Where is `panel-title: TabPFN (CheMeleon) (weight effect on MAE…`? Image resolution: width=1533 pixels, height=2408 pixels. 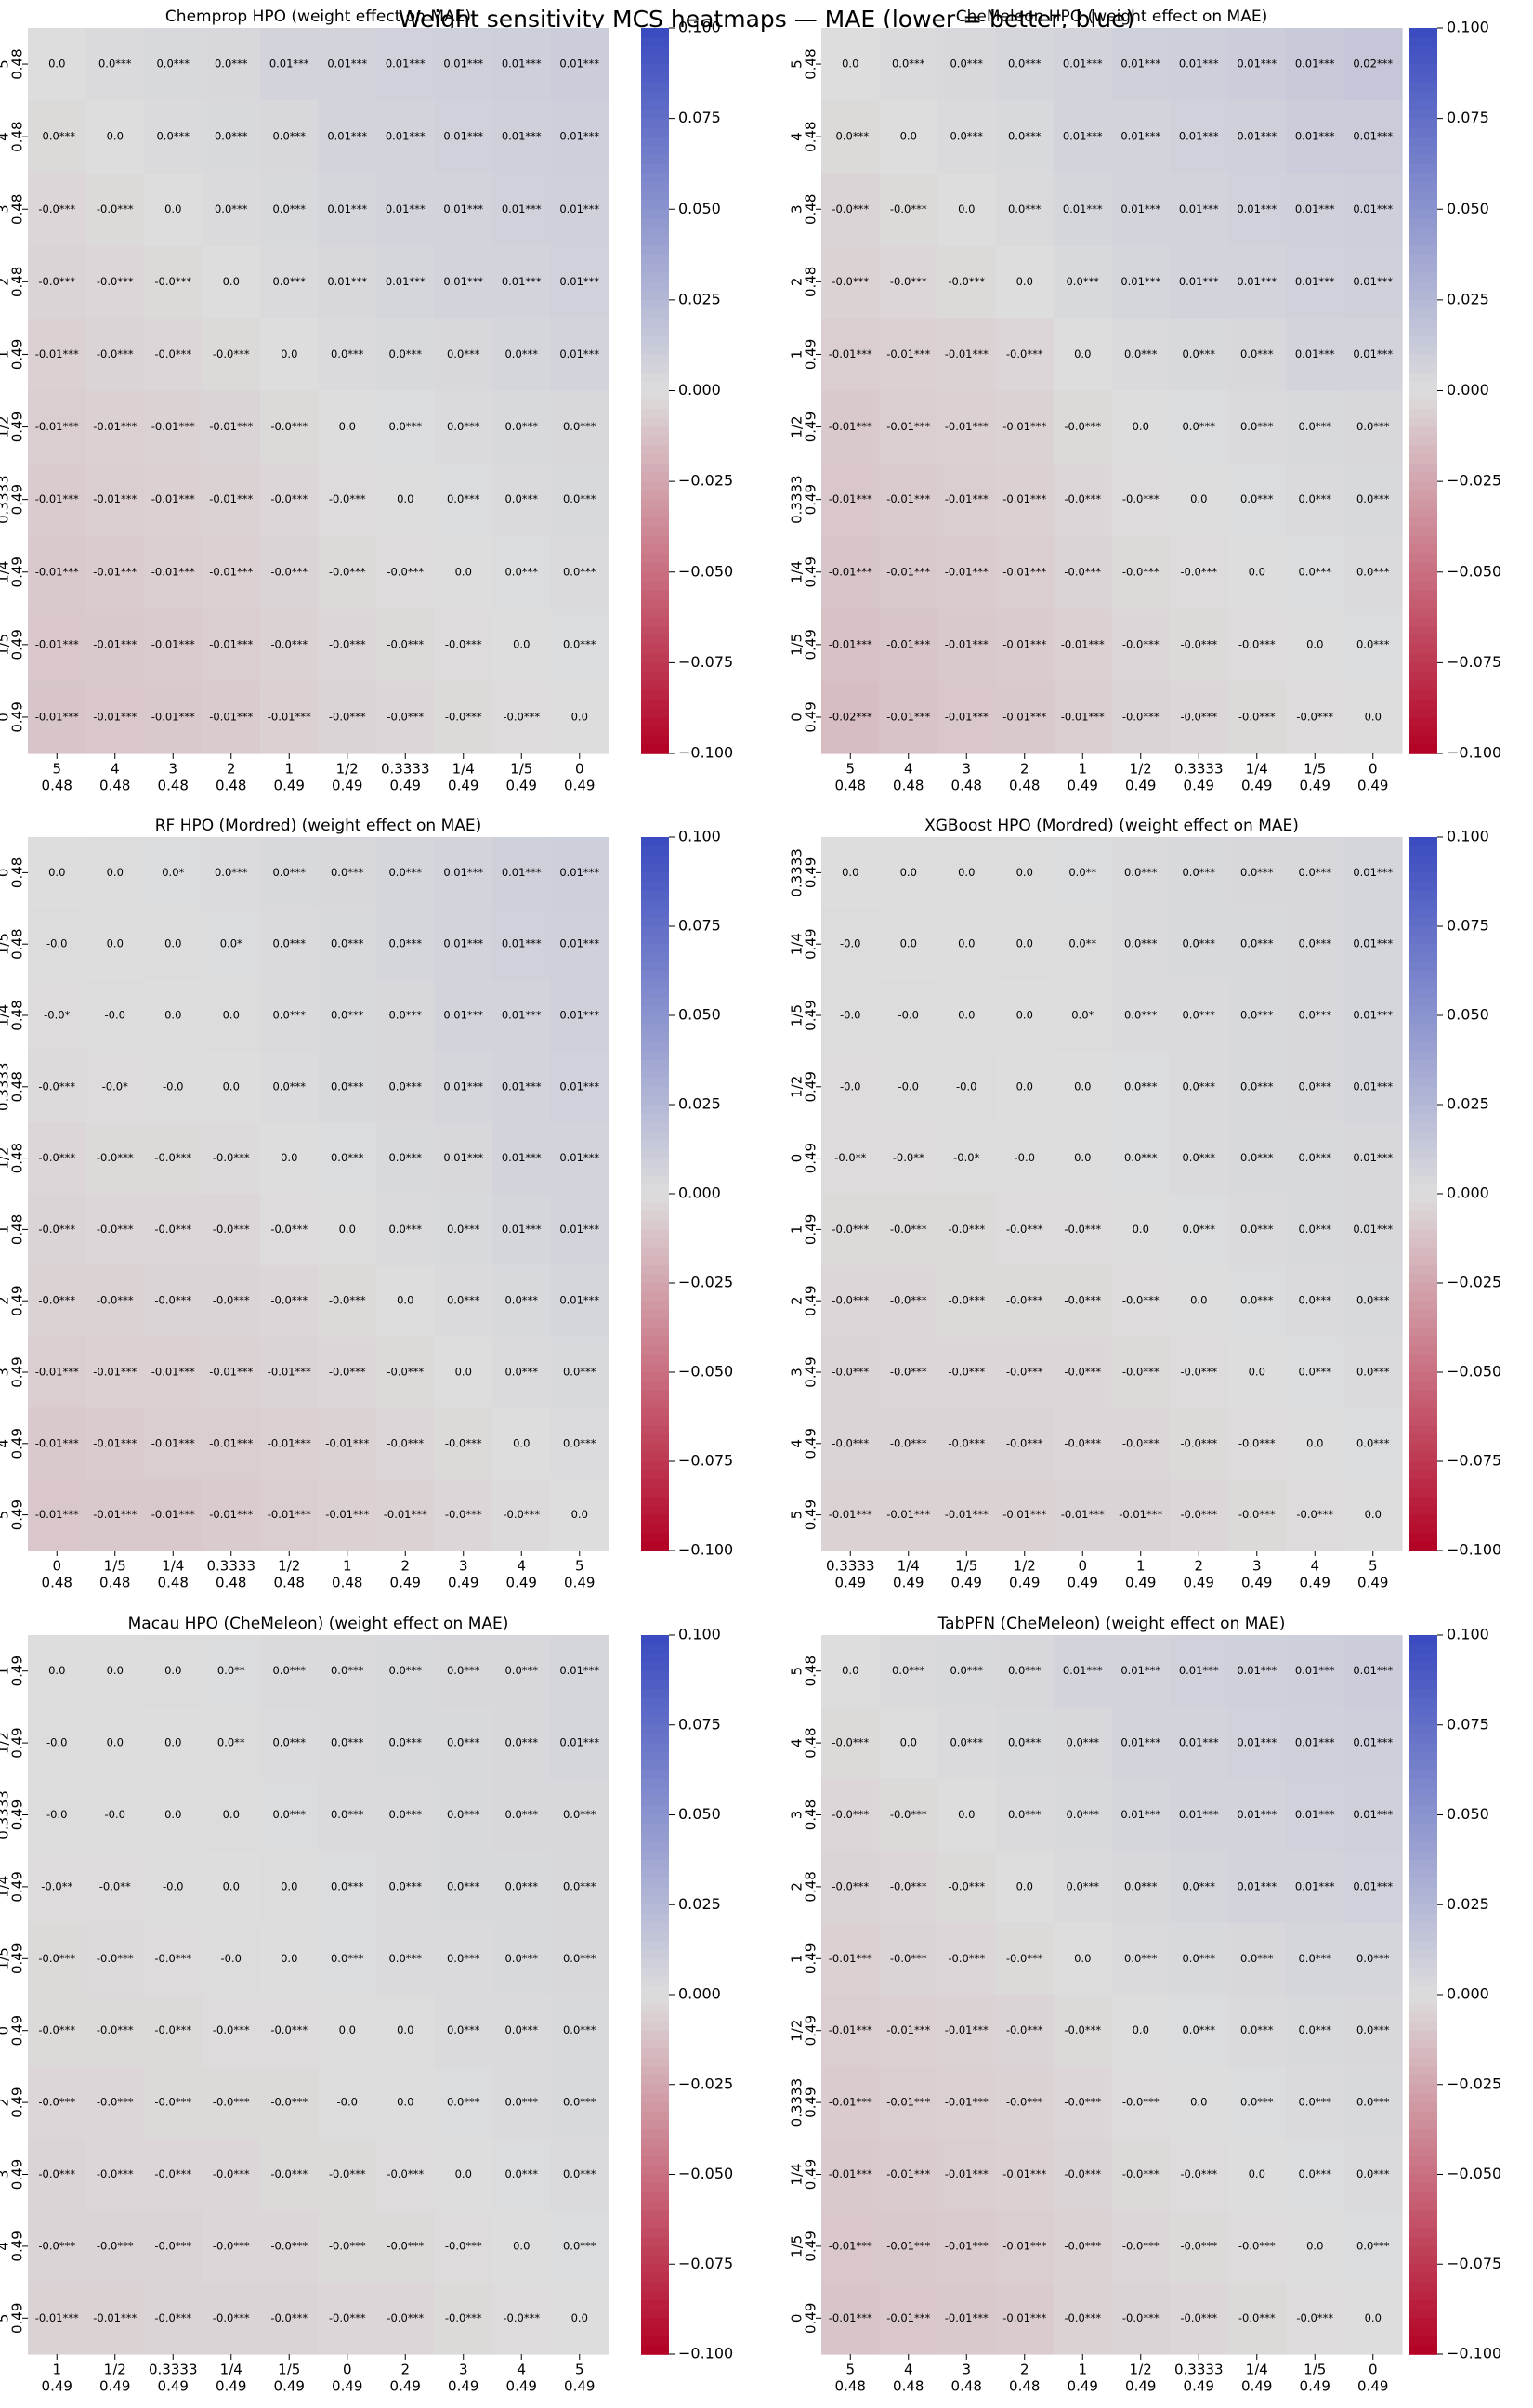 panel-title: TabPFN (CheMeleon) (weight effect on MAE… is located at coordinates (1111, 1624).